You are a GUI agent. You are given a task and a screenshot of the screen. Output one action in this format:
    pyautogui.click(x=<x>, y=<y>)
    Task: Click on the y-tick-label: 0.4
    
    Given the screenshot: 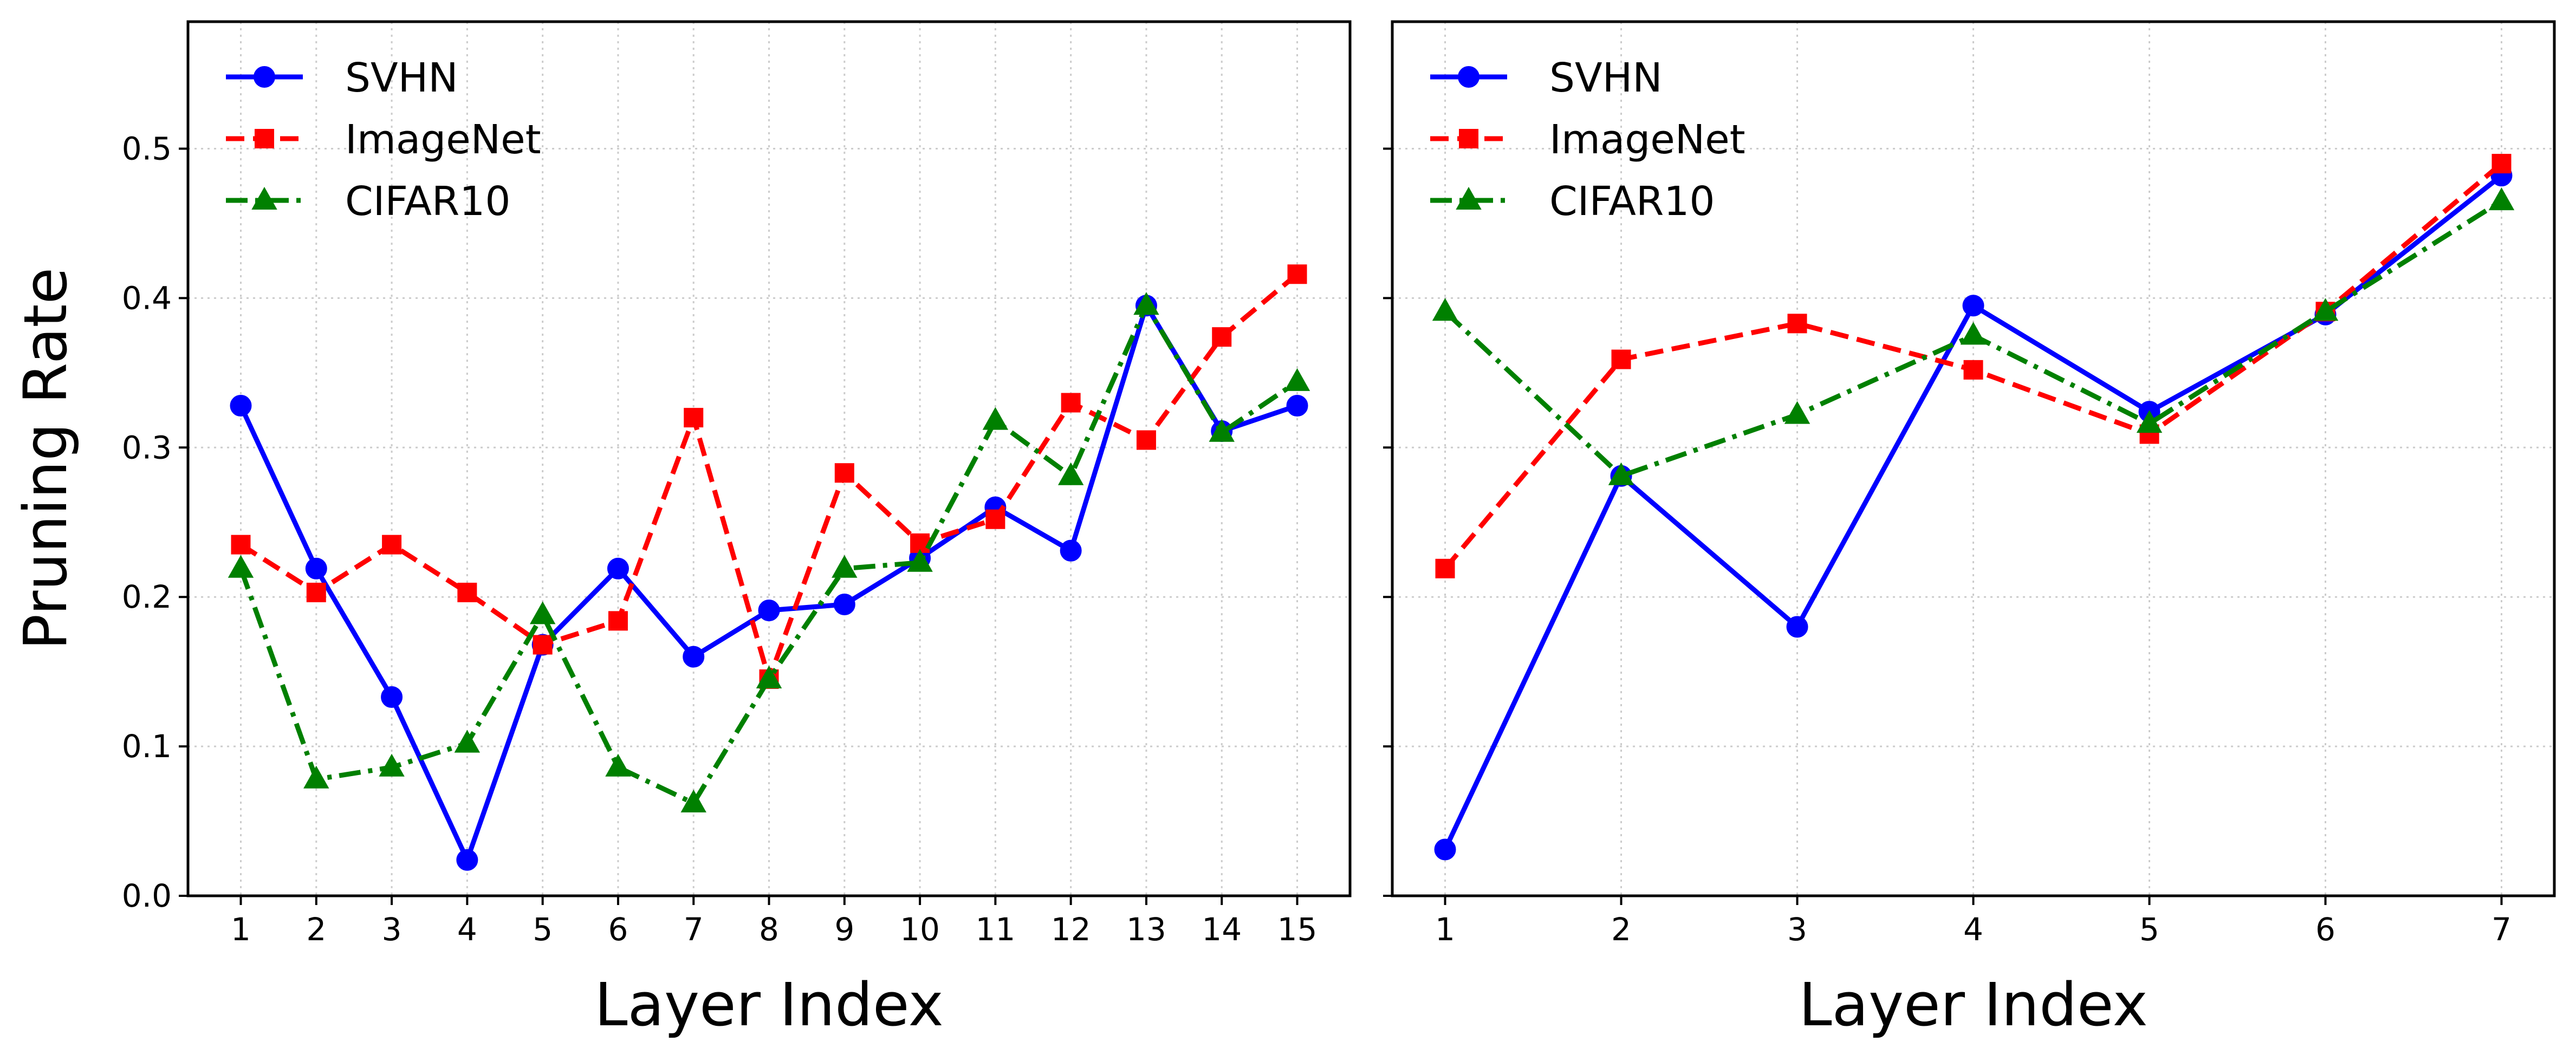 What is the action you would take?
    pyautogui.click(x=147, y=297)
    